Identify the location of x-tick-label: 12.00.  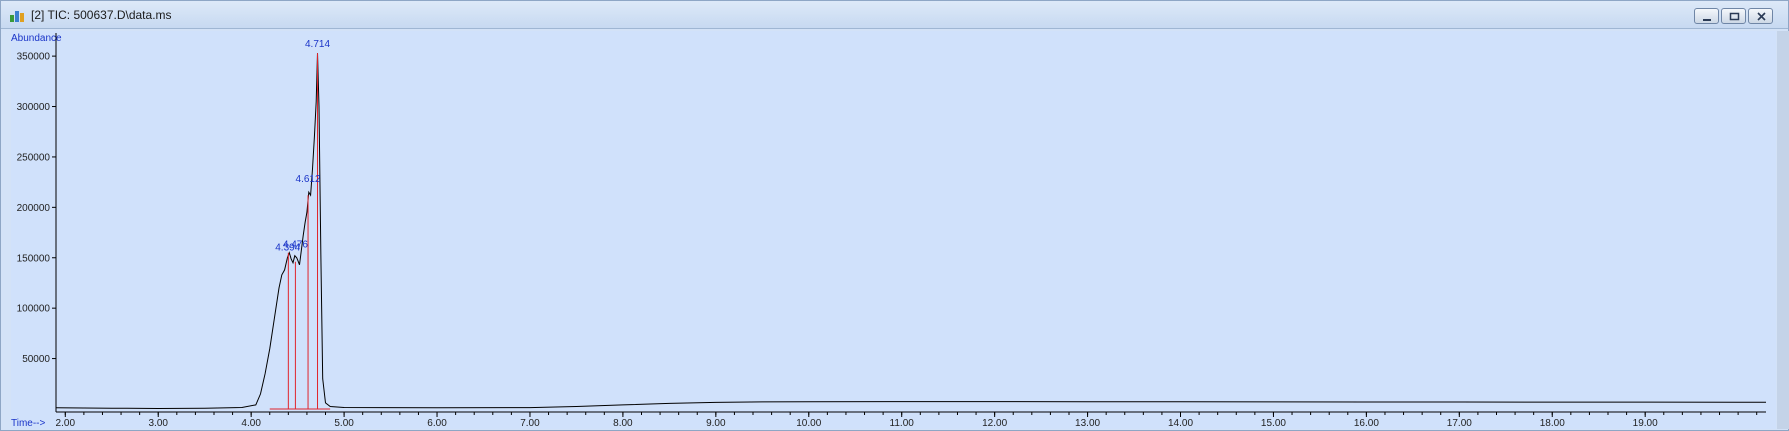
(994, 423).